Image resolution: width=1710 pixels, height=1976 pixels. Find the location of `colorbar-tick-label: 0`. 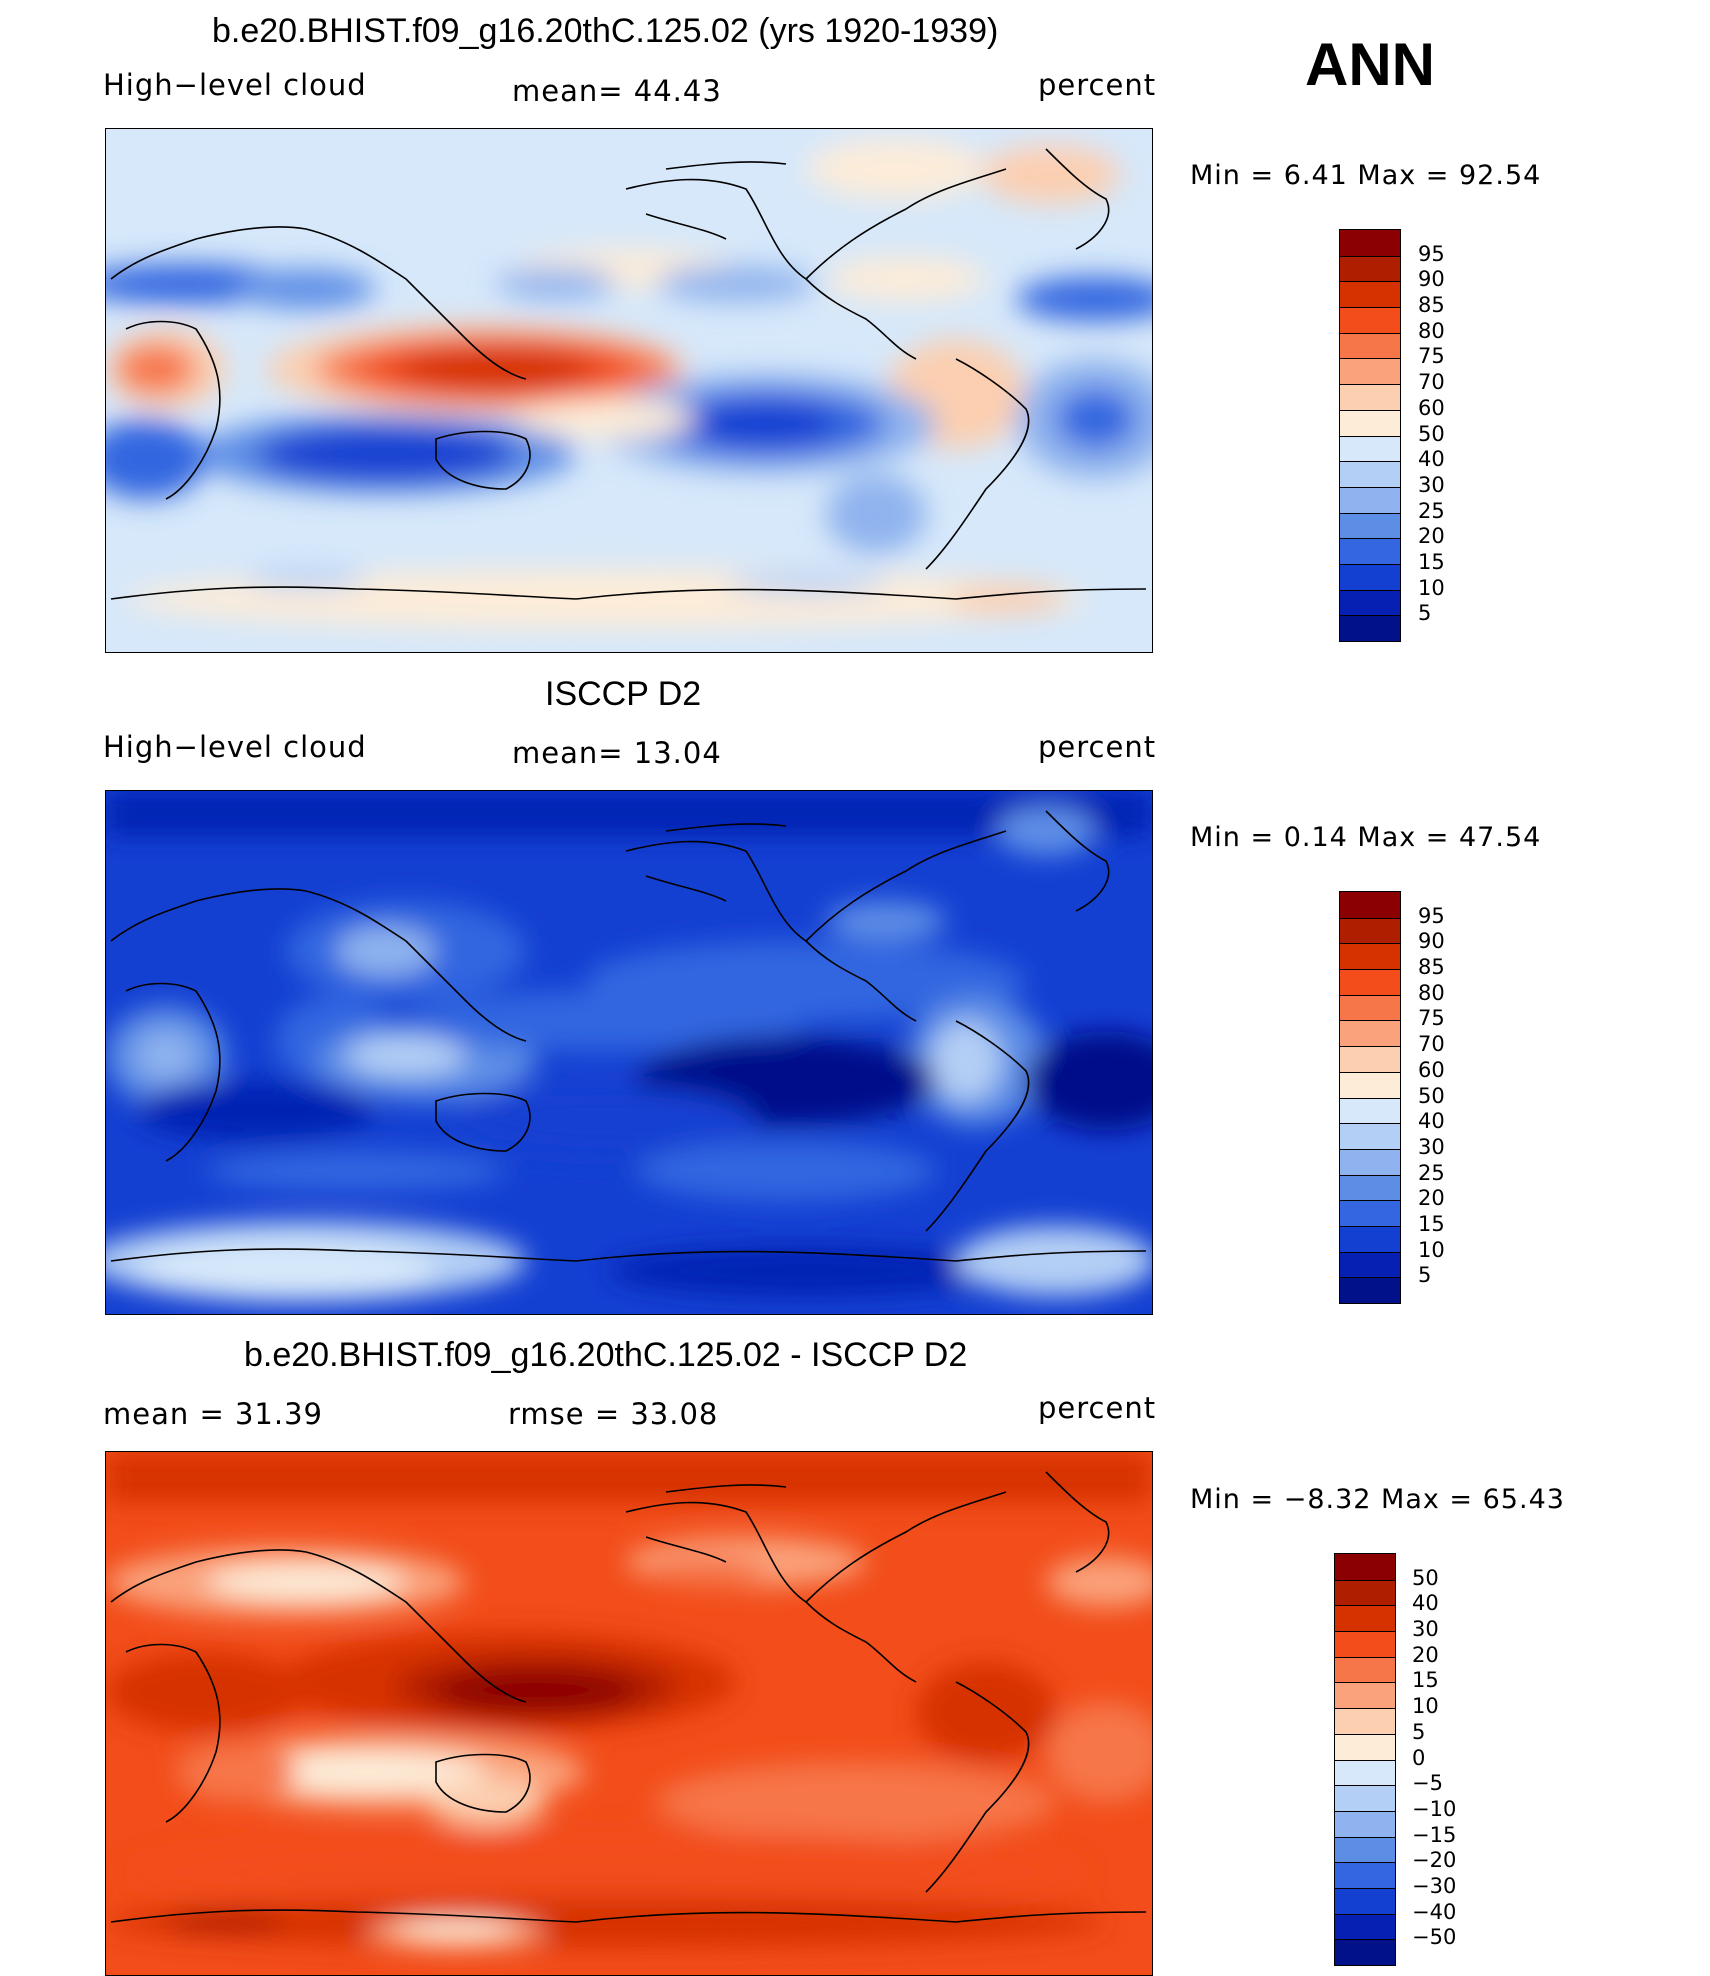

colorbar-tick-label: 0 is located at coordinates (1419, 1757).